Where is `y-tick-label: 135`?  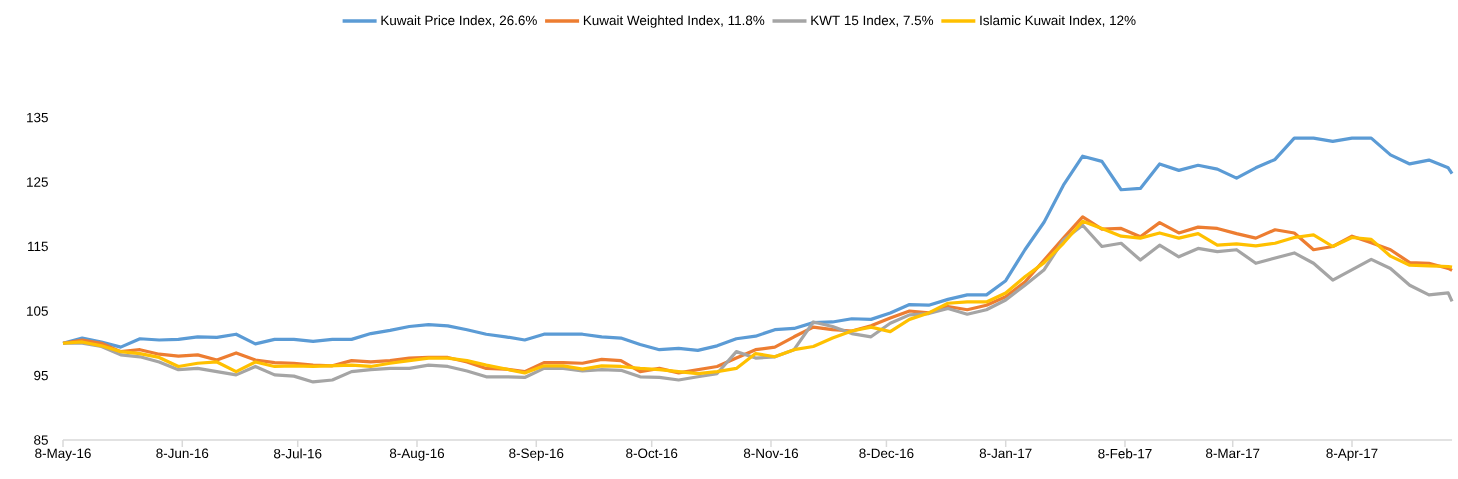
y-tick-label: 135 is located at coordinates (37, 117).